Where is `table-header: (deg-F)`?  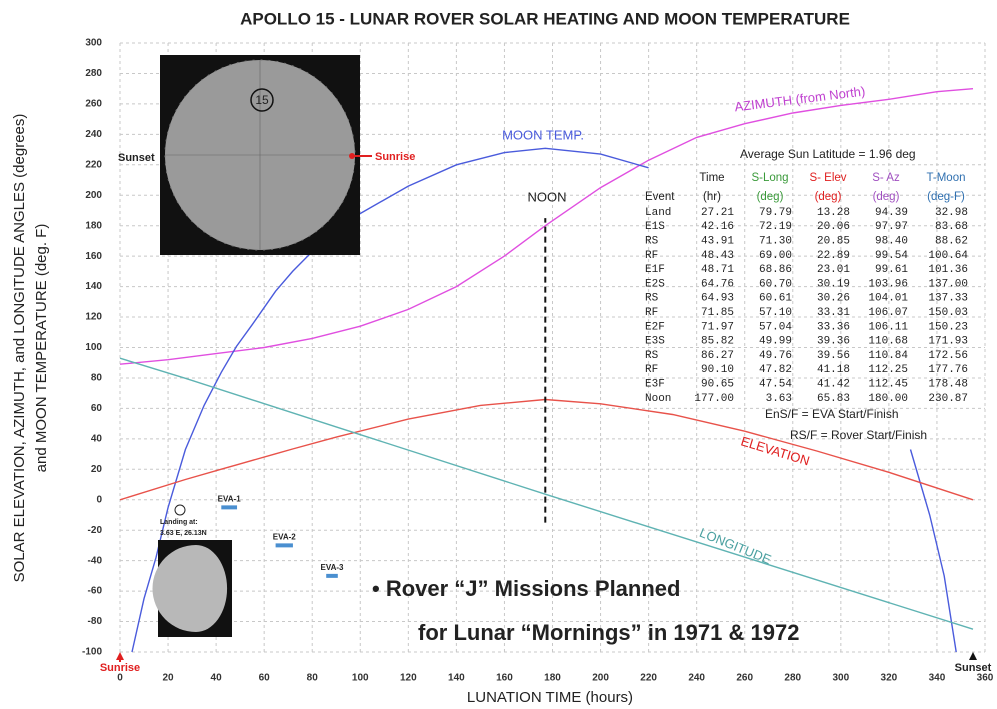 table-header: (deg-F) is located at coordinates (946, 197).